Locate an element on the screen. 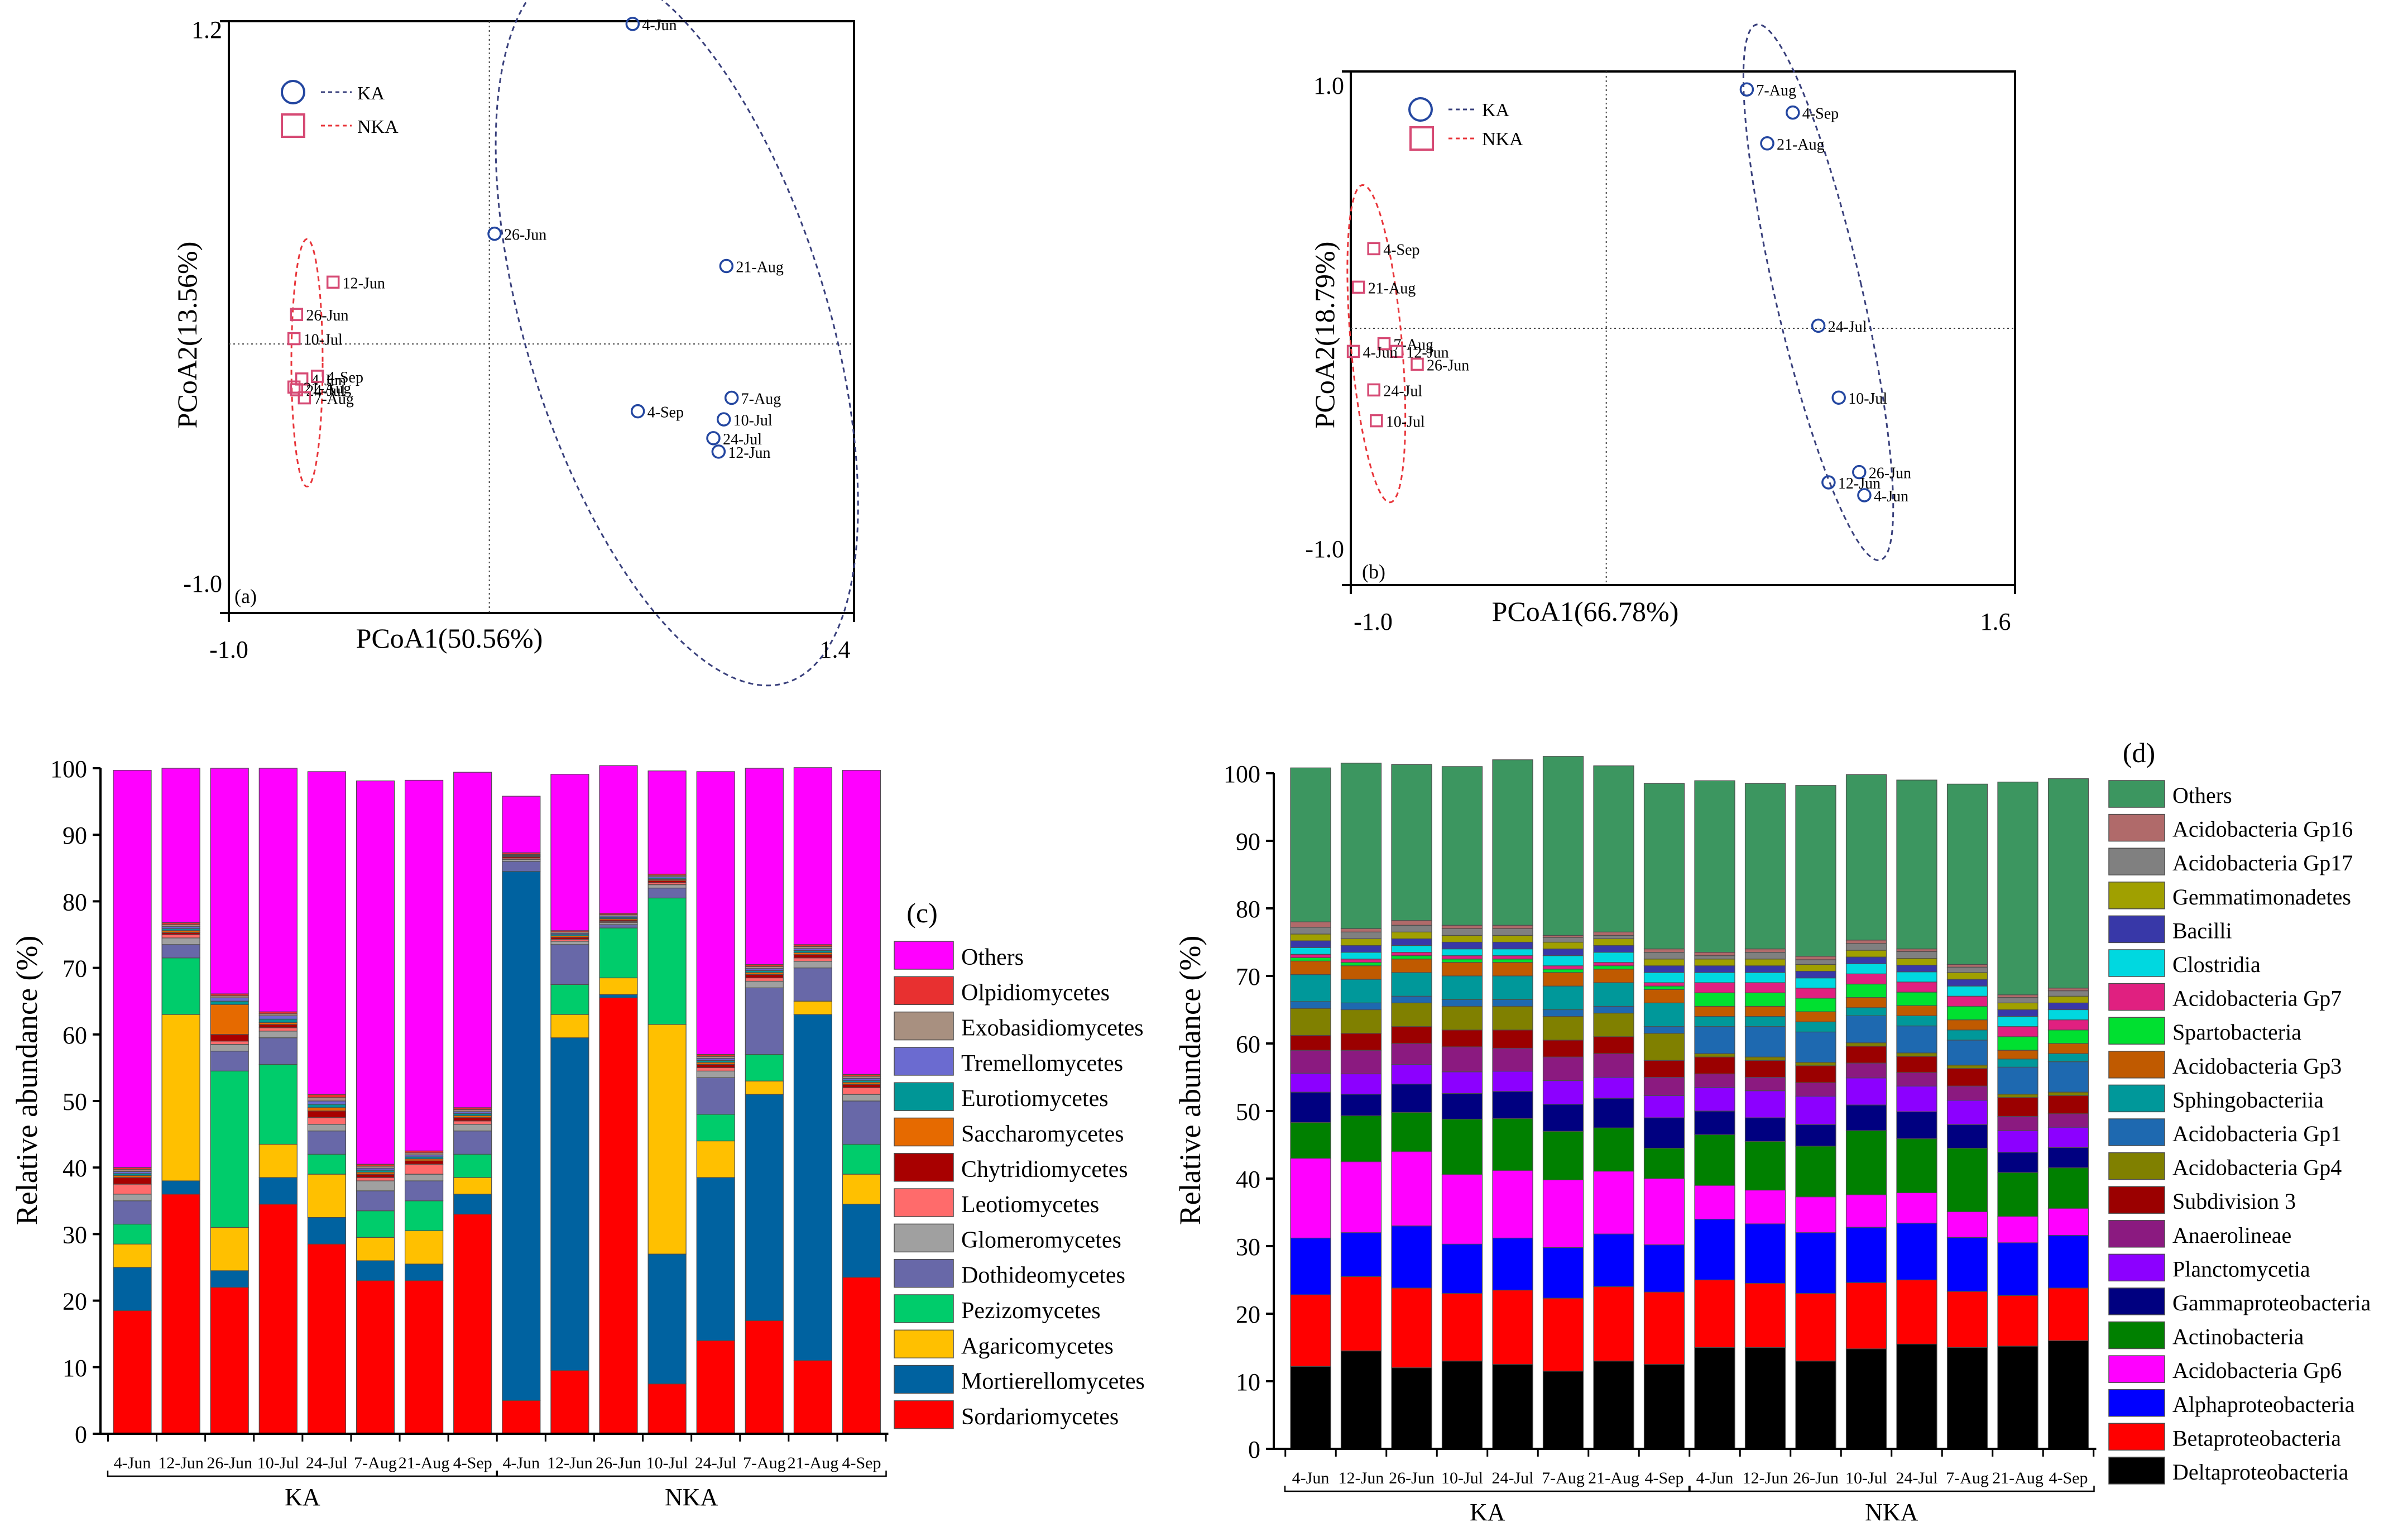 The width and height of the screenshot is (2408, 1532). x-tick-label: 21-Aug is located at coordinates (1613, 1478).